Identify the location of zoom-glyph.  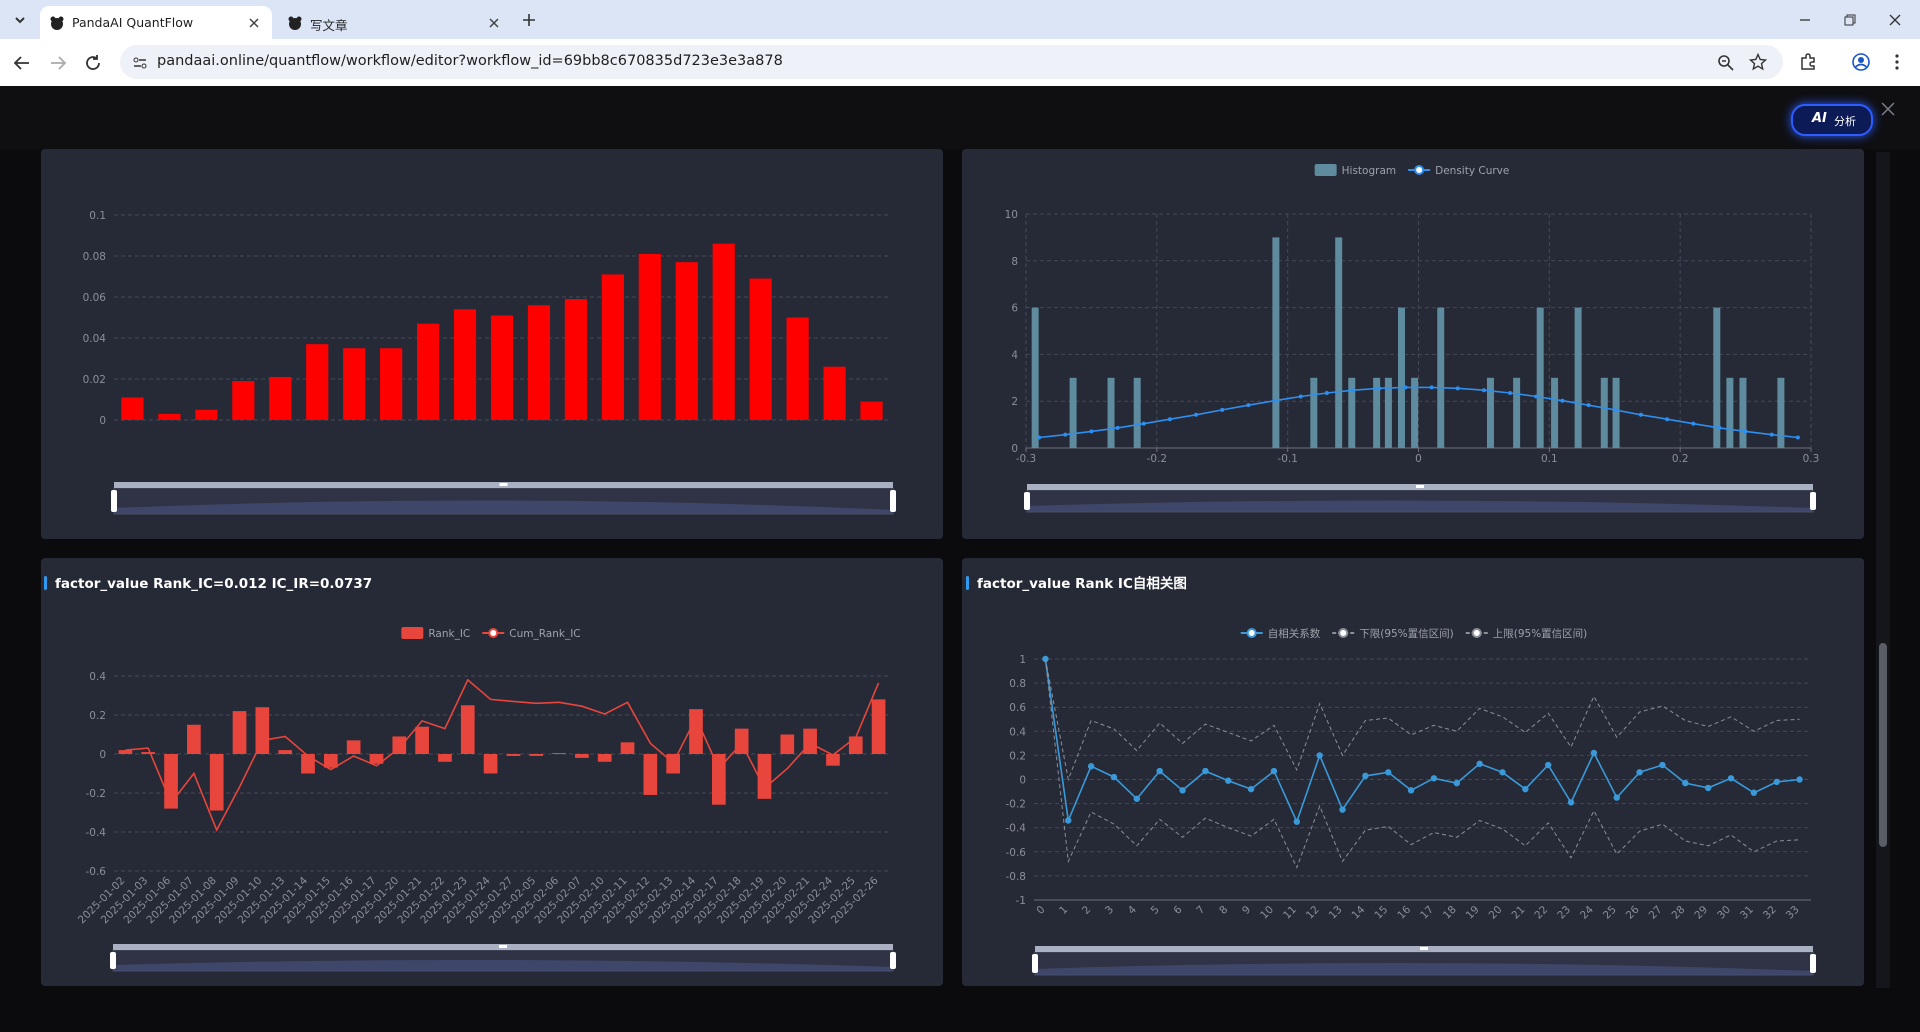
(1728, 65).